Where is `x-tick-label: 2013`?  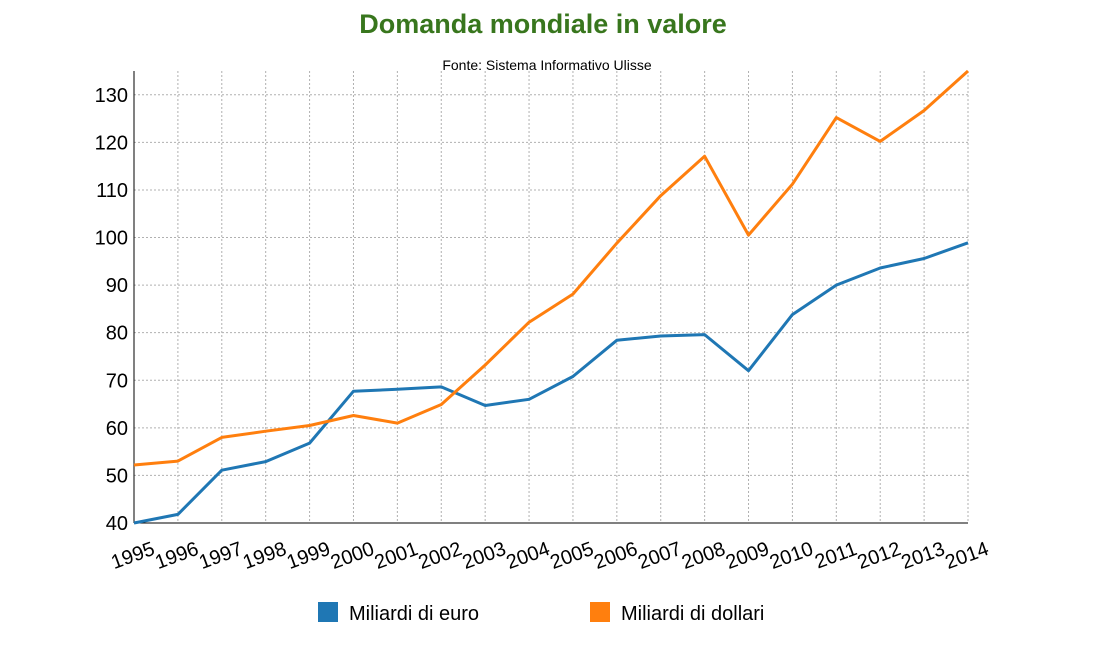
x-tick-label: 2013 is located at coordinates (922, 556).